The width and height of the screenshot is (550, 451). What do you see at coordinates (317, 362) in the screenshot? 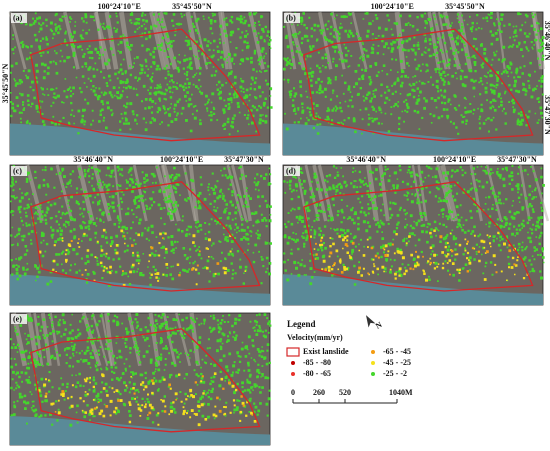
I see `legend-label: -85 - -80` at bounding box center [317, 362].